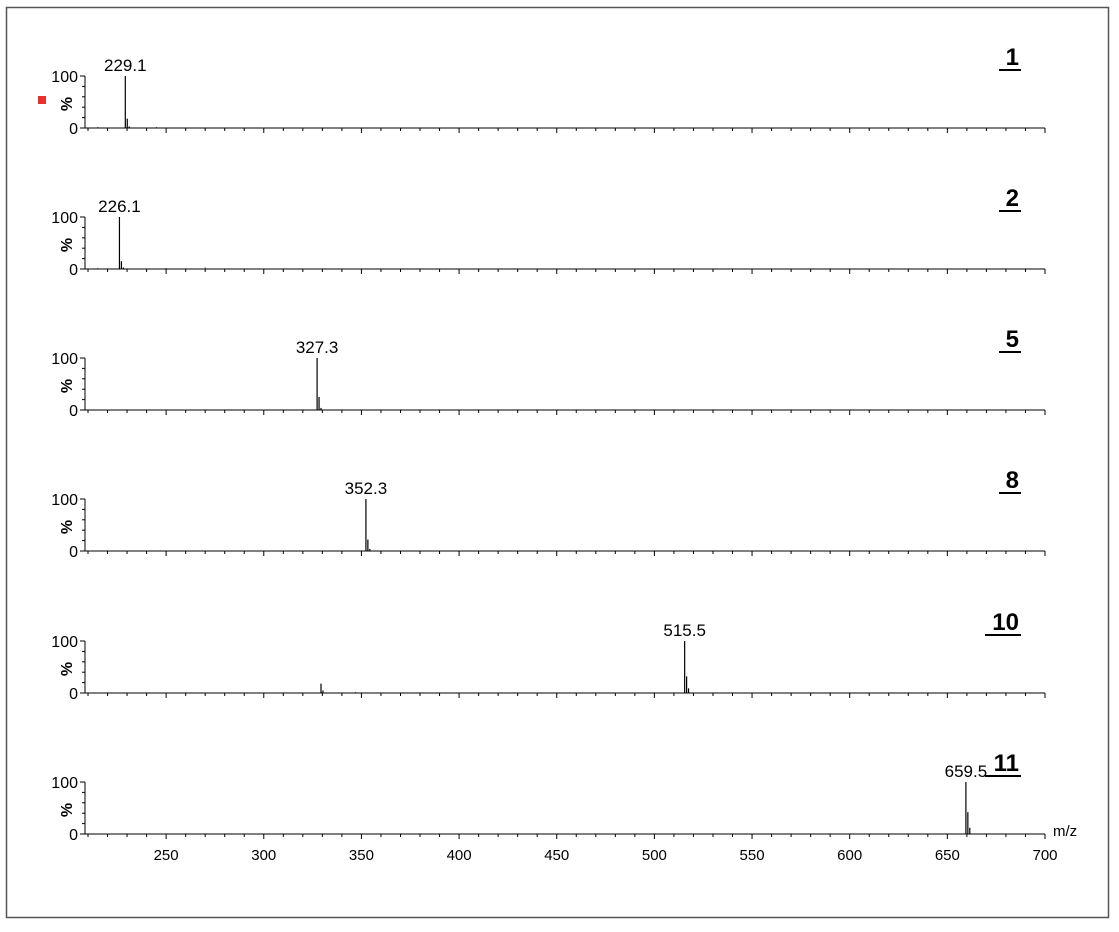 The height and width of the screenshot is (932, 1119). Describe the element at coordinates (1012, 57) in the screenshot. I see `compound-label: 1` at that location.